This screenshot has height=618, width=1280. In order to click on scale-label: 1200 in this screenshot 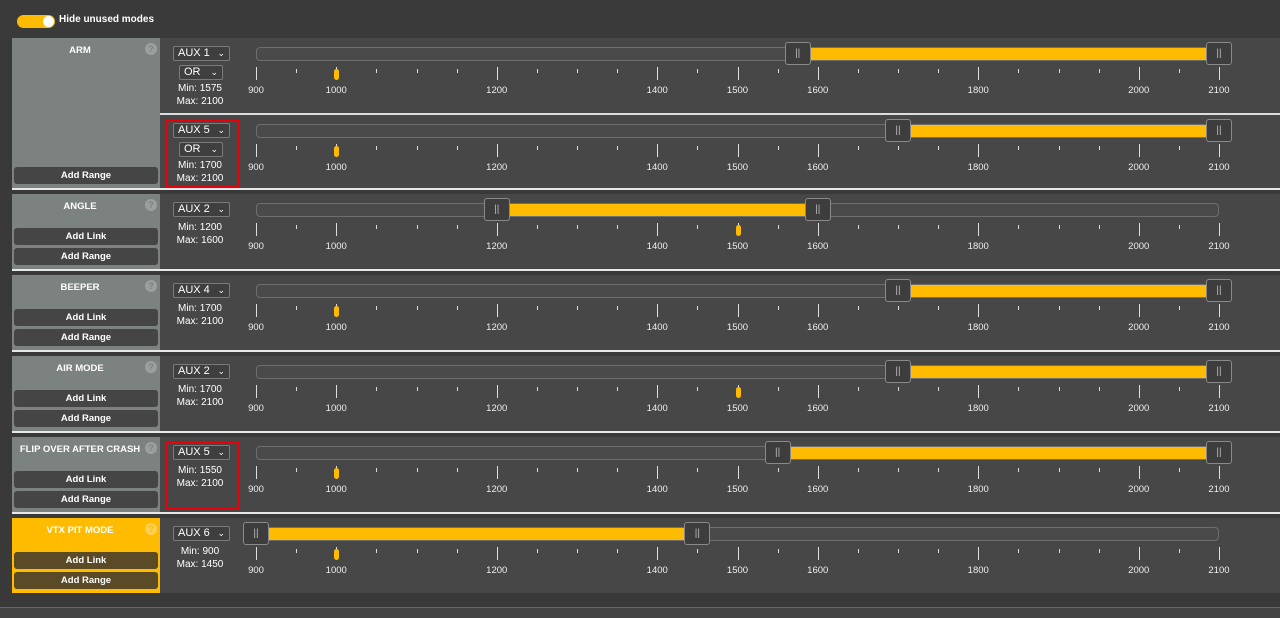, I will do `click(497, 327)`.